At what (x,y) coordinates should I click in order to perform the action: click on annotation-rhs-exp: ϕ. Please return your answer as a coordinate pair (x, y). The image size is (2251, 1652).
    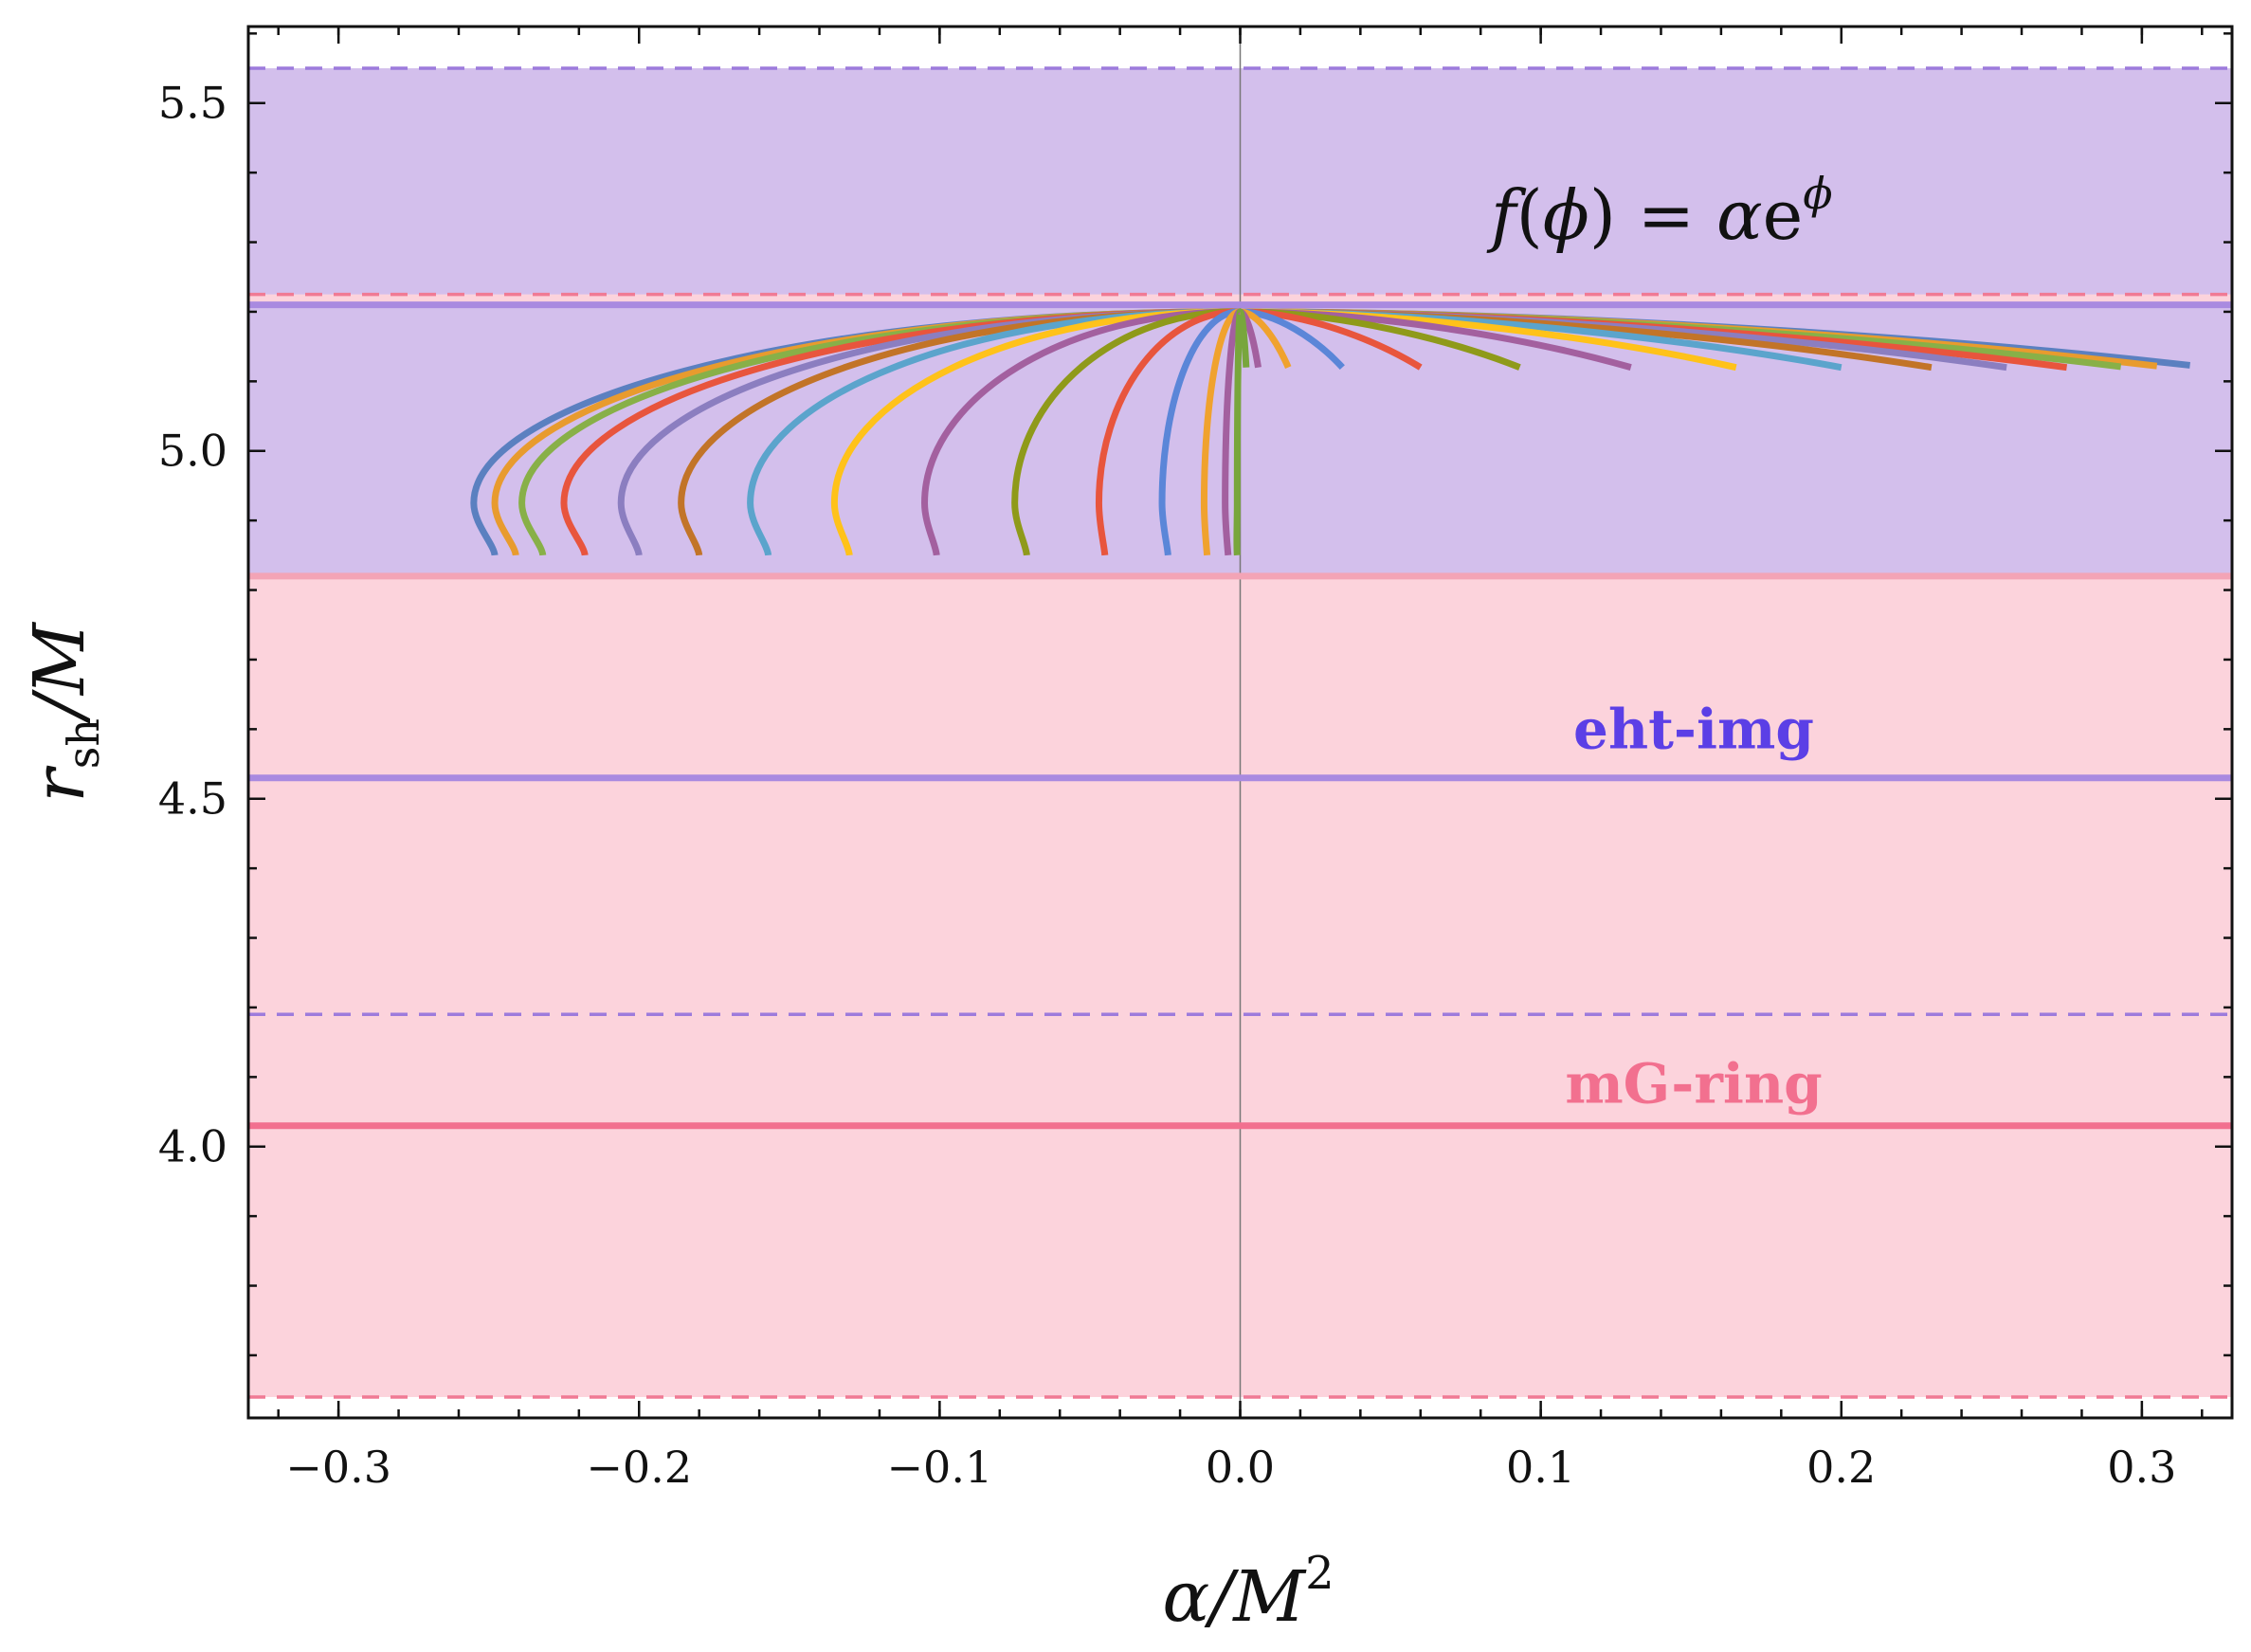
    Looking at the image, I should click on (1817, 194).